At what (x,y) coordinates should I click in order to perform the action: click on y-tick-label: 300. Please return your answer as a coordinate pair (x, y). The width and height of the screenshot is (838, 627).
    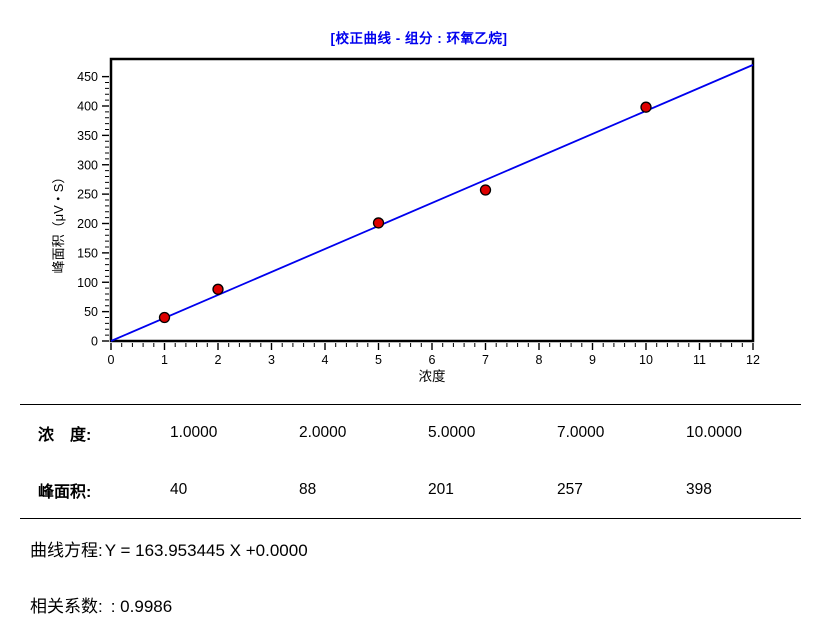
    Looking at the image, I should click on (87, 165).